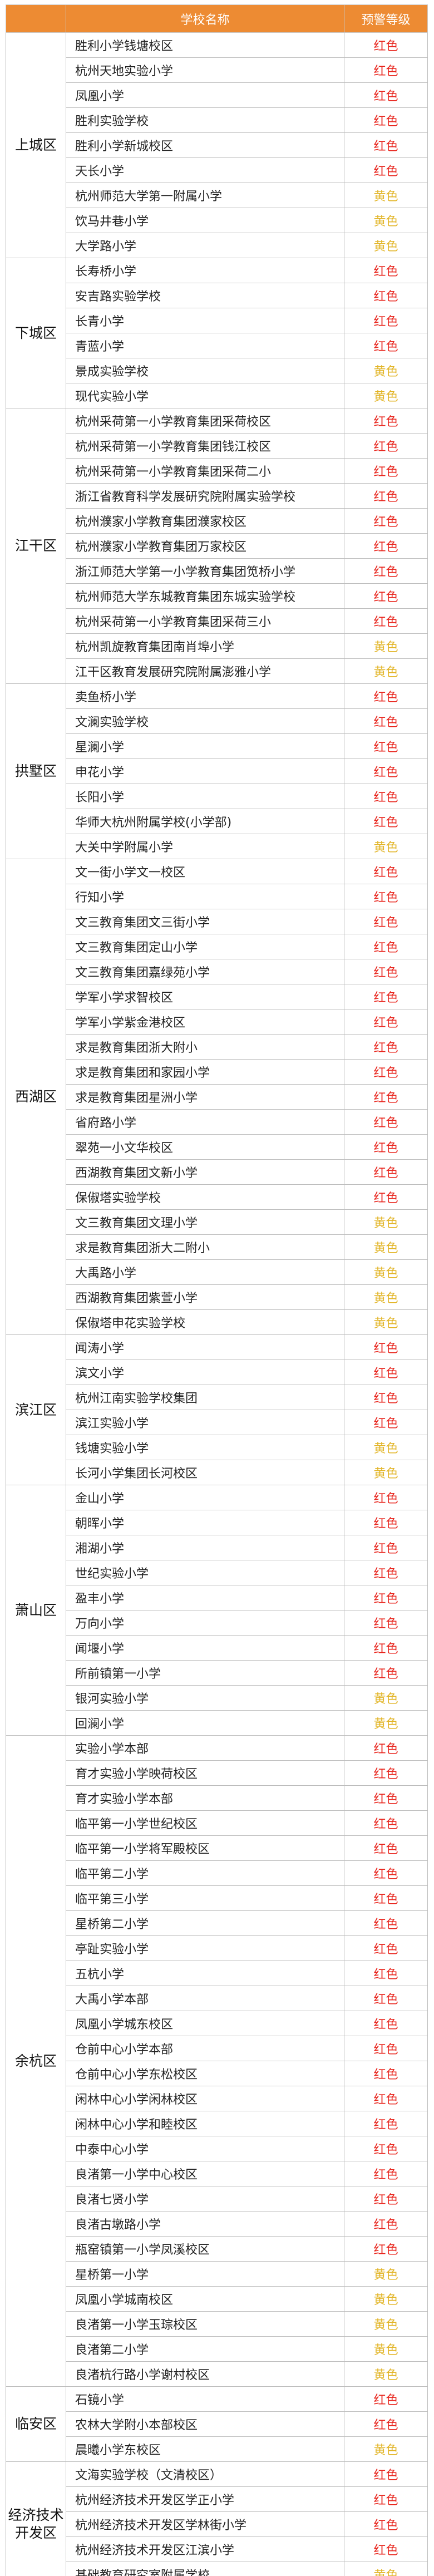 This screenshot has width=434, height=2576. What do you see at coordinates (205, 1297) in the screenshot?
I see `school-name-cell: 西湖教育集团紫萱小学` at bounding box center [205, 1297].